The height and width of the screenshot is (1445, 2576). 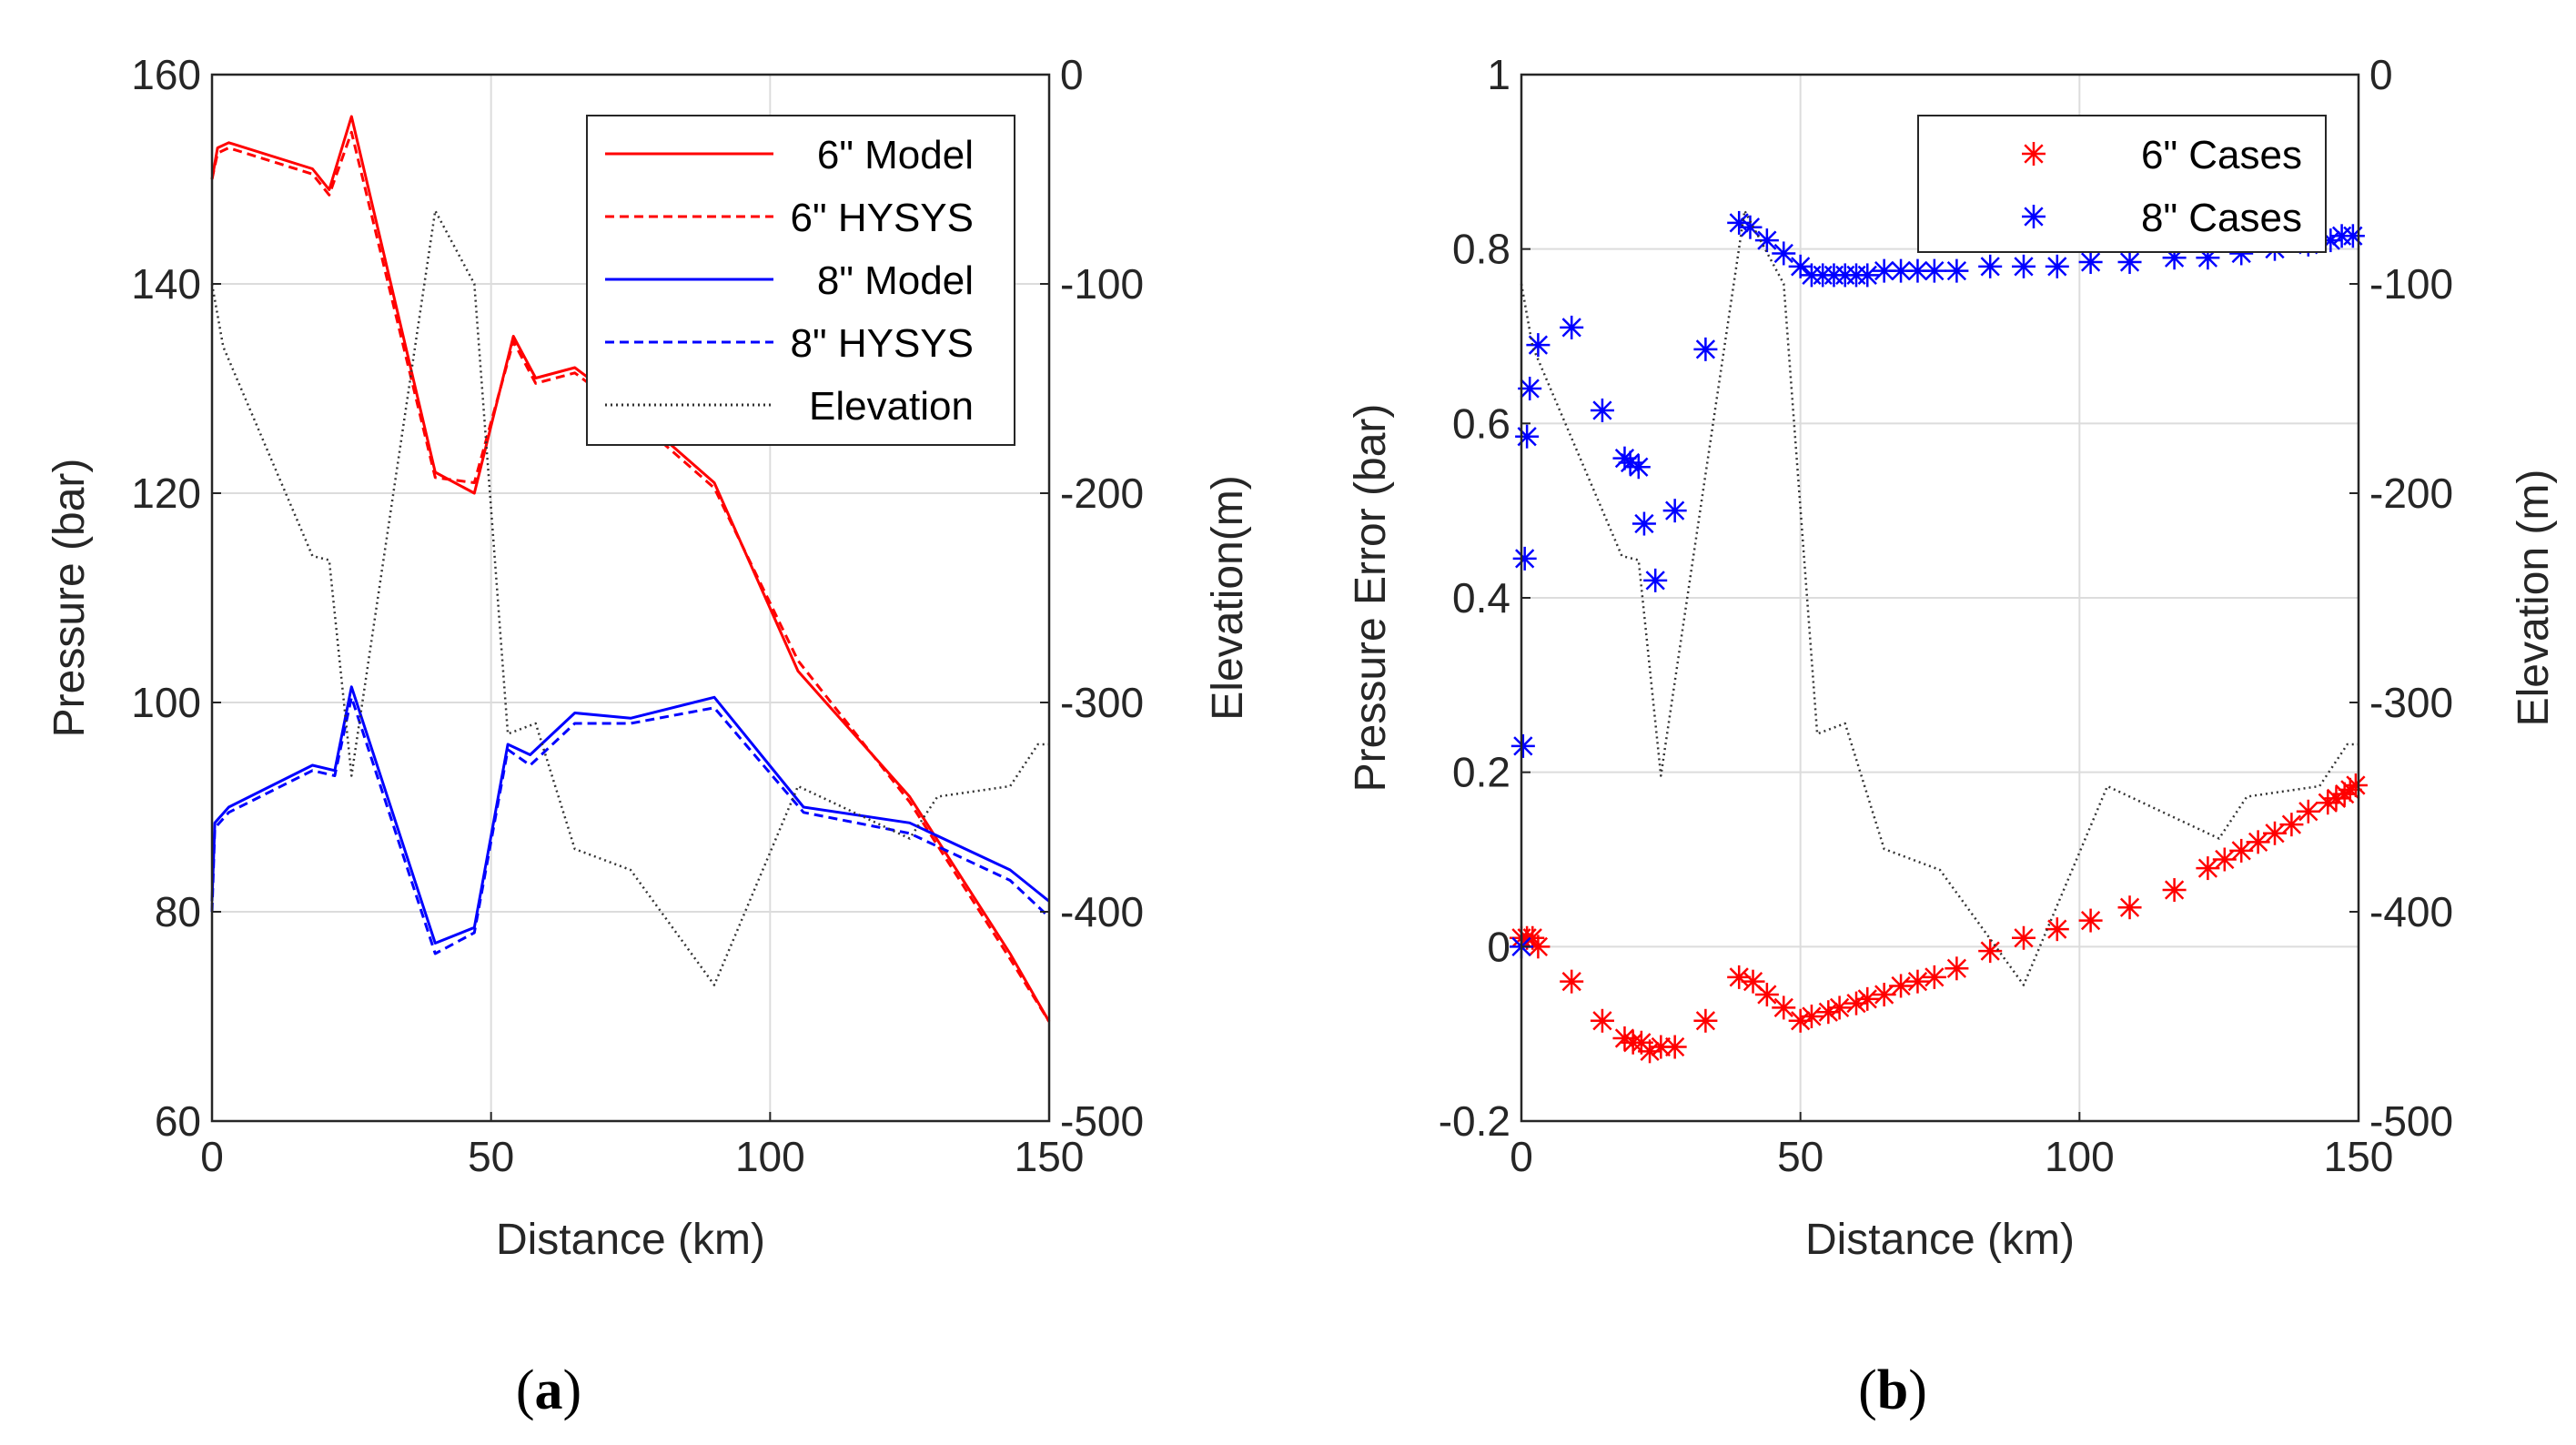 What do you see at coordinates (1102, 911) in the screenshot?
I see `chart-a-y2tick-label: -400` at bounding box center [1102, 911].